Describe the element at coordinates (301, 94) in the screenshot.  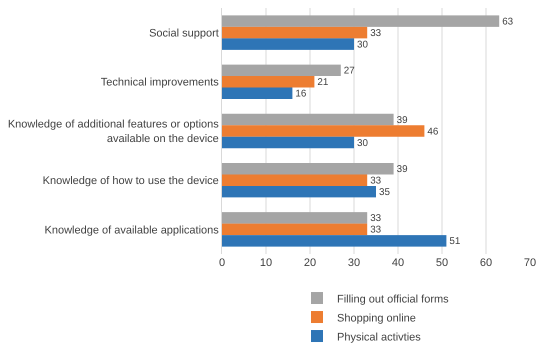
I see `data-label: 16` at that location.